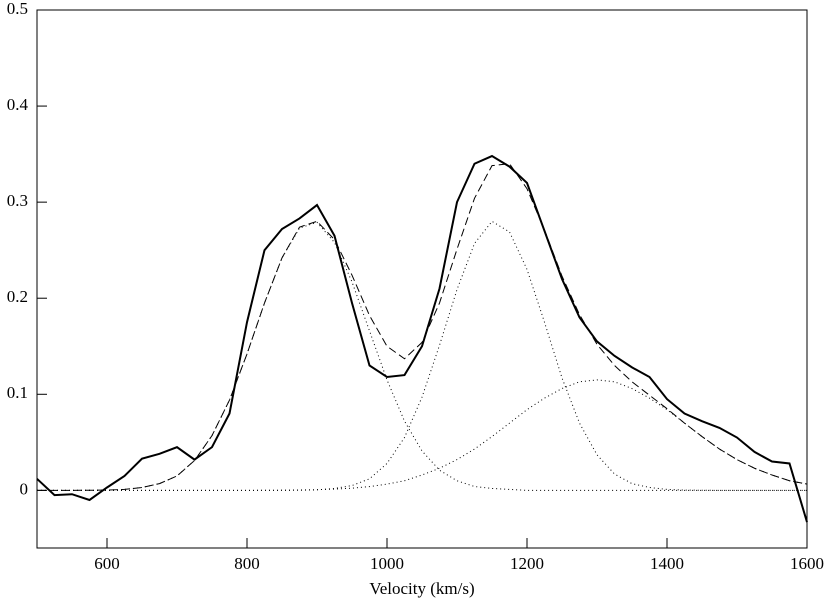 The width and height of the screenshot is (830, 601). I want to click on y-tick-label: 0.3, so click(17, 200).